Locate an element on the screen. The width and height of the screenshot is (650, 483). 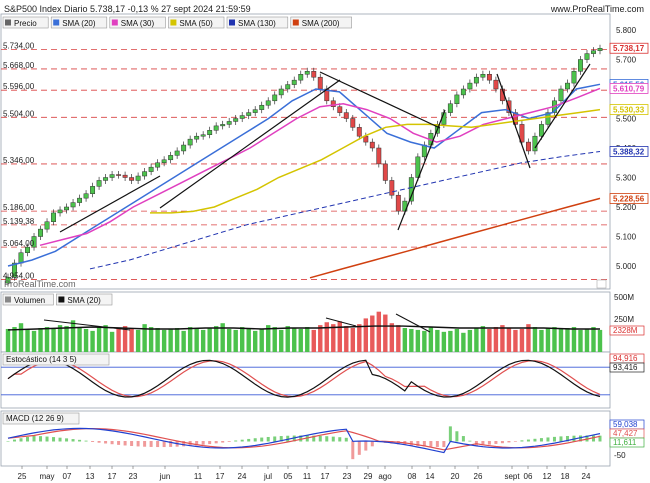
x-label: may is located at coordinates (46, 476).